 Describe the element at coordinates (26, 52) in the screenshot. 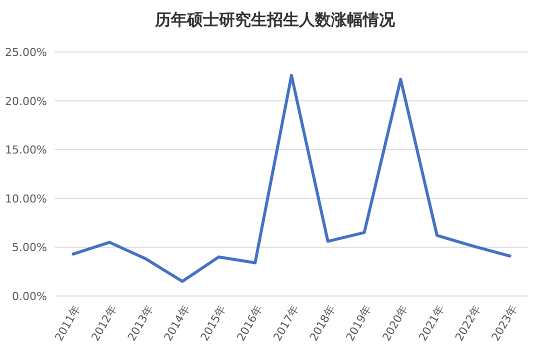

I see `y-tick-label: 25.00%` at that location.